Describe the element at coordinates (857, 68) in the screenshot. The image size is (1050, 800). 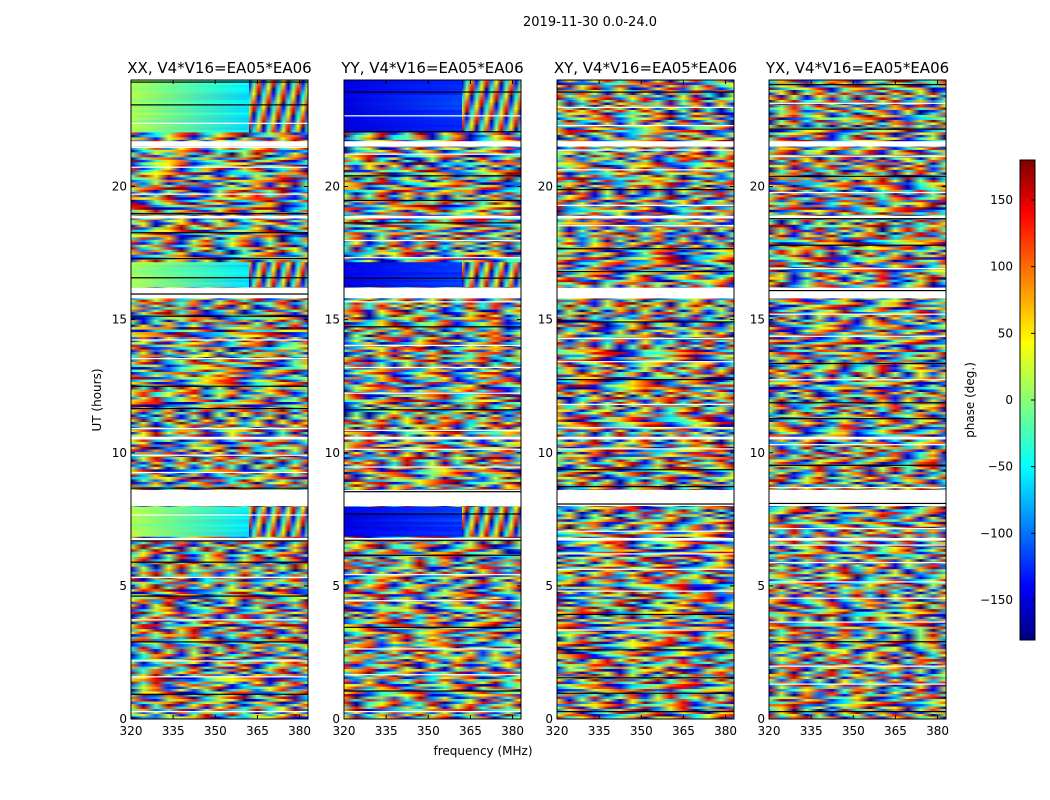
I see `panel-title: YX, V4*V16=EA05*EA06` at that location.